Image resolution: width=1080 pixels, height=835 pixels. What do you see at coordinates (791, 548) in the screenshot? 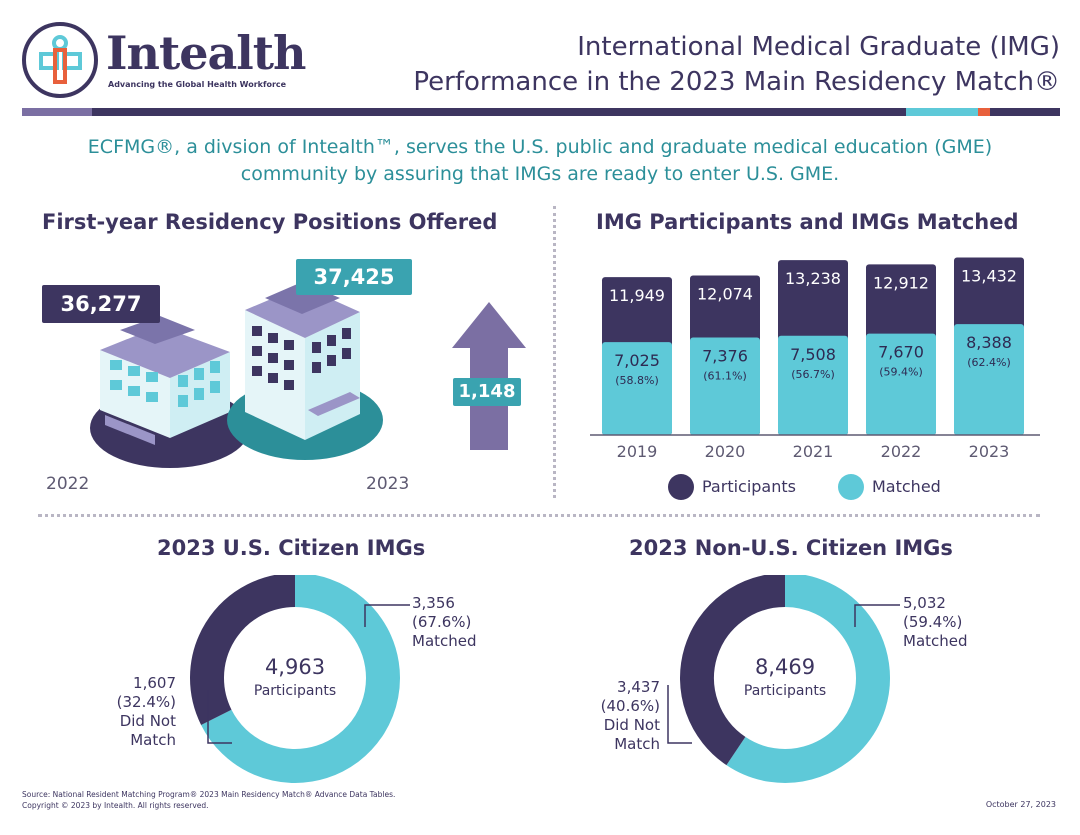
I see `non-us-citizen-donut-title: 2023 Non-U.S. Citizen IMGs` at bounding box center [791, 548].